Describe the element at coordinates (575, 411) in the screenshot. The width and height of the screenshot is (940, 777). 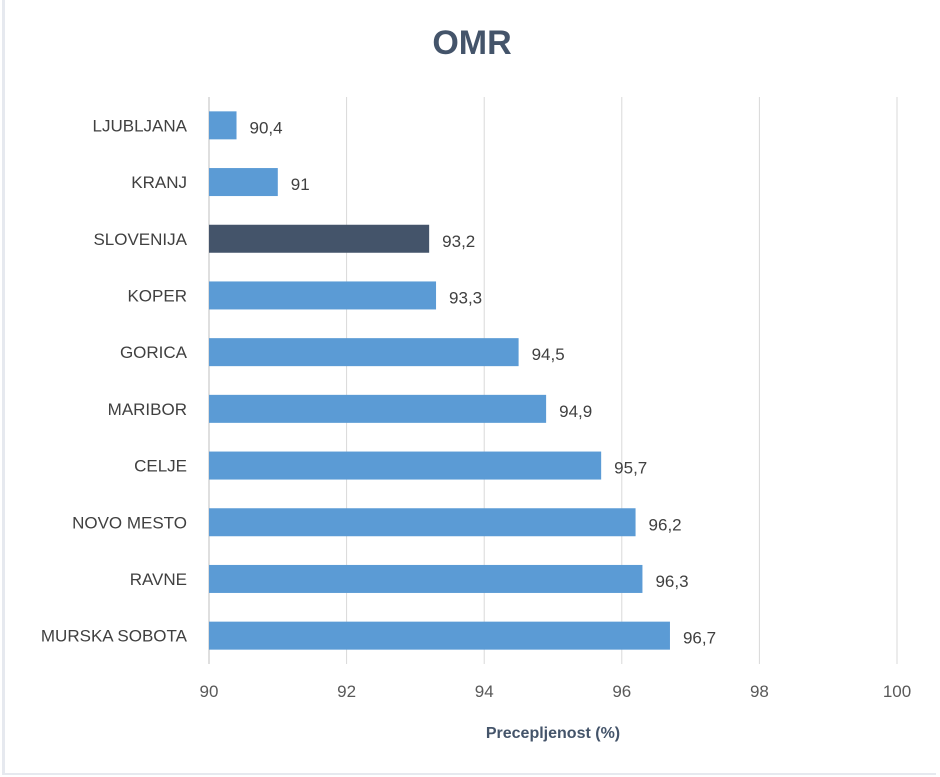
I see `data-label: 94,9` at that location.